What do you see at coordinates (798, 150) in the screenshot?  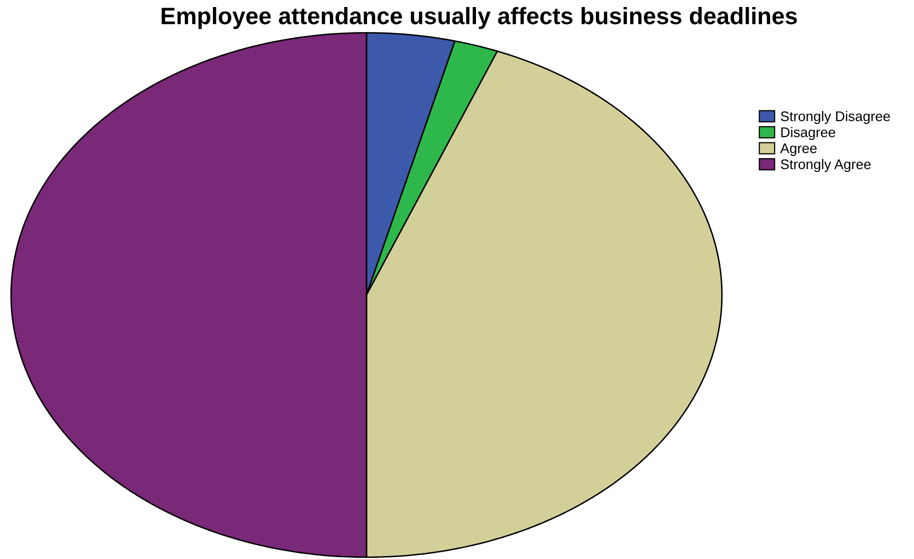 I see `legend-label: Agree` at bounding box center [798, 150].